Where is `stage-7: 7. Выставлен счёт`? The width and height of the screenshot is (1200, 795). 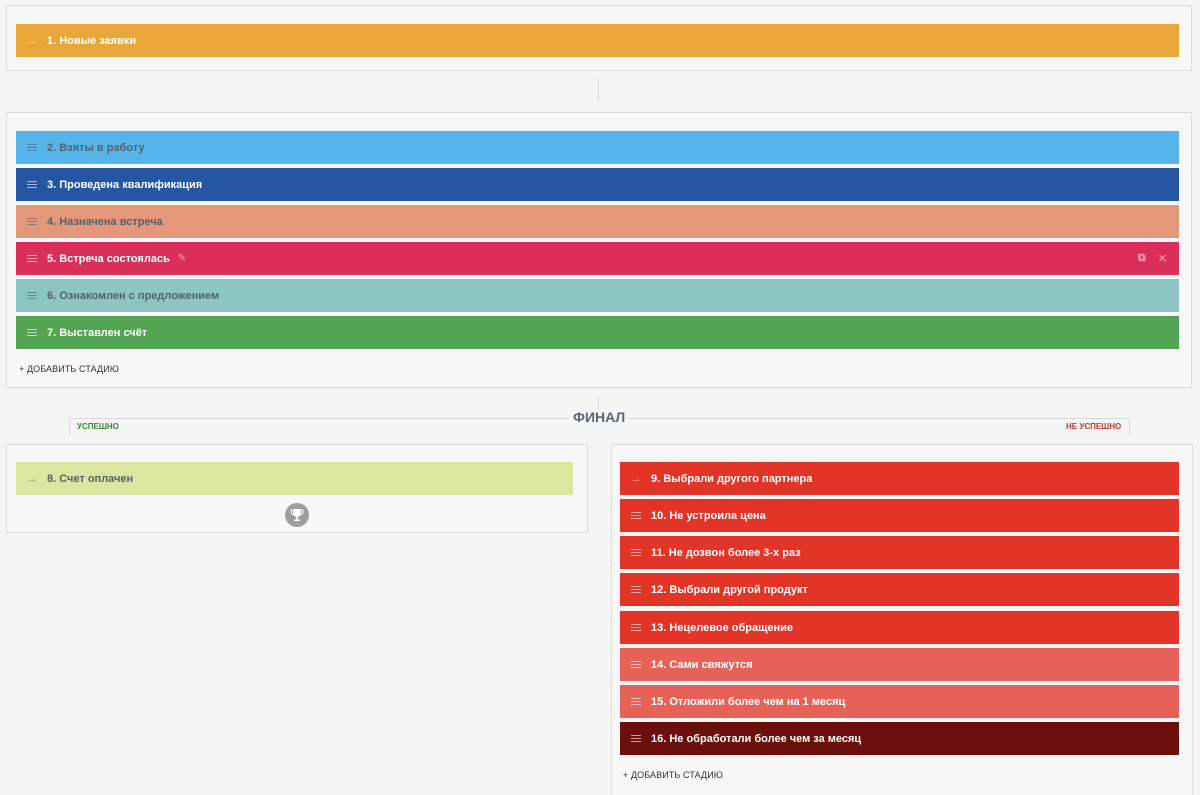 stage-7: 7. Выставлен счёт is located at coordinates (597, 332).